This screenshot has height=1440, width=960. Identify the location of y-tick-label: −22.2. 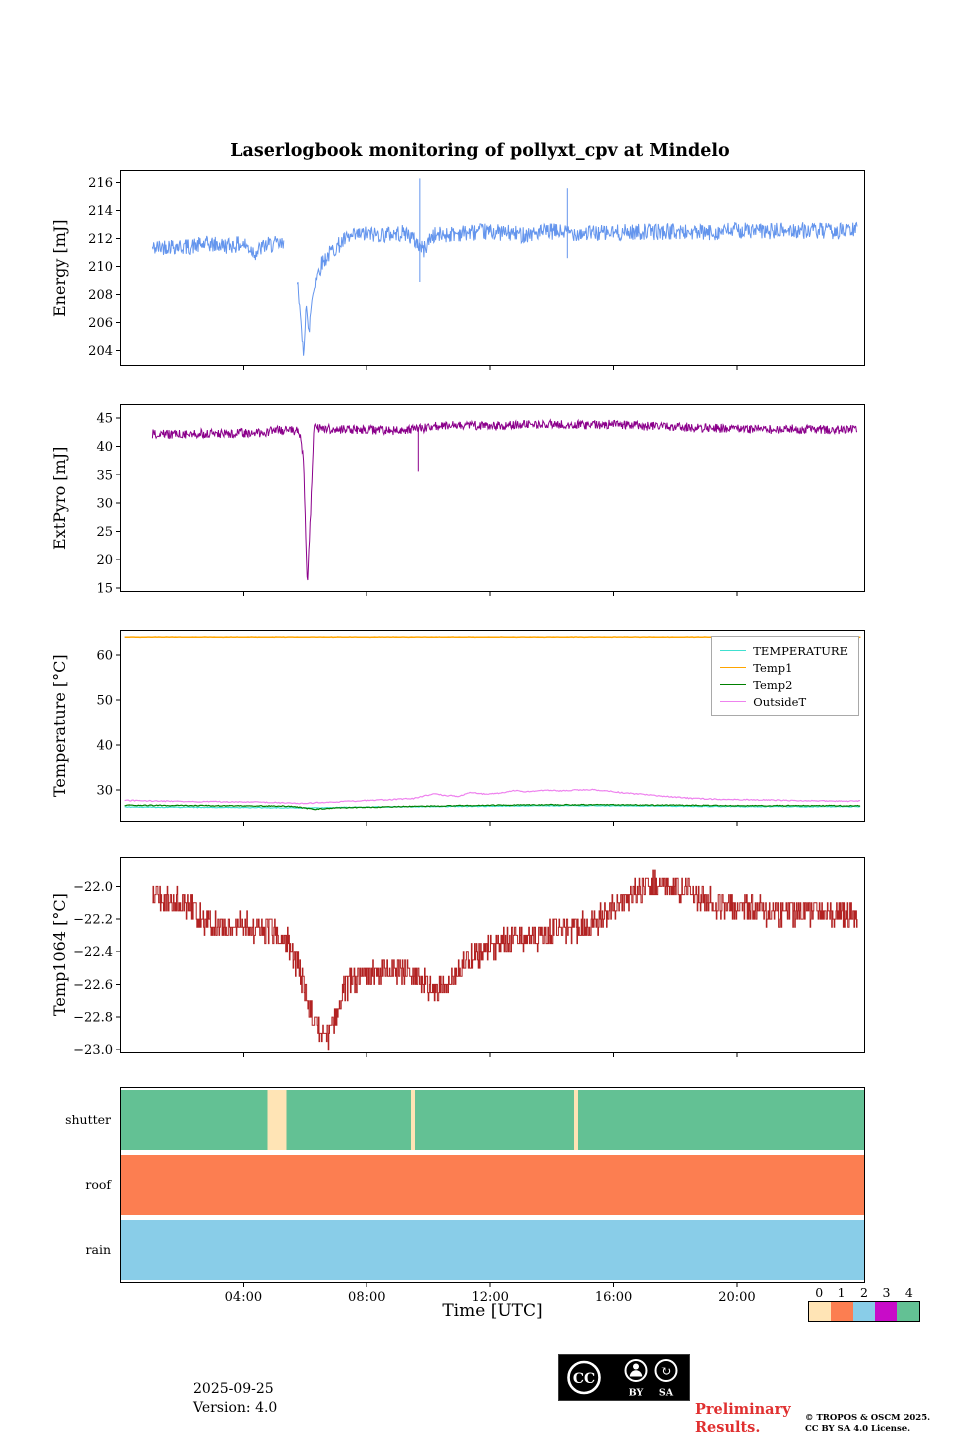
(93, 920).